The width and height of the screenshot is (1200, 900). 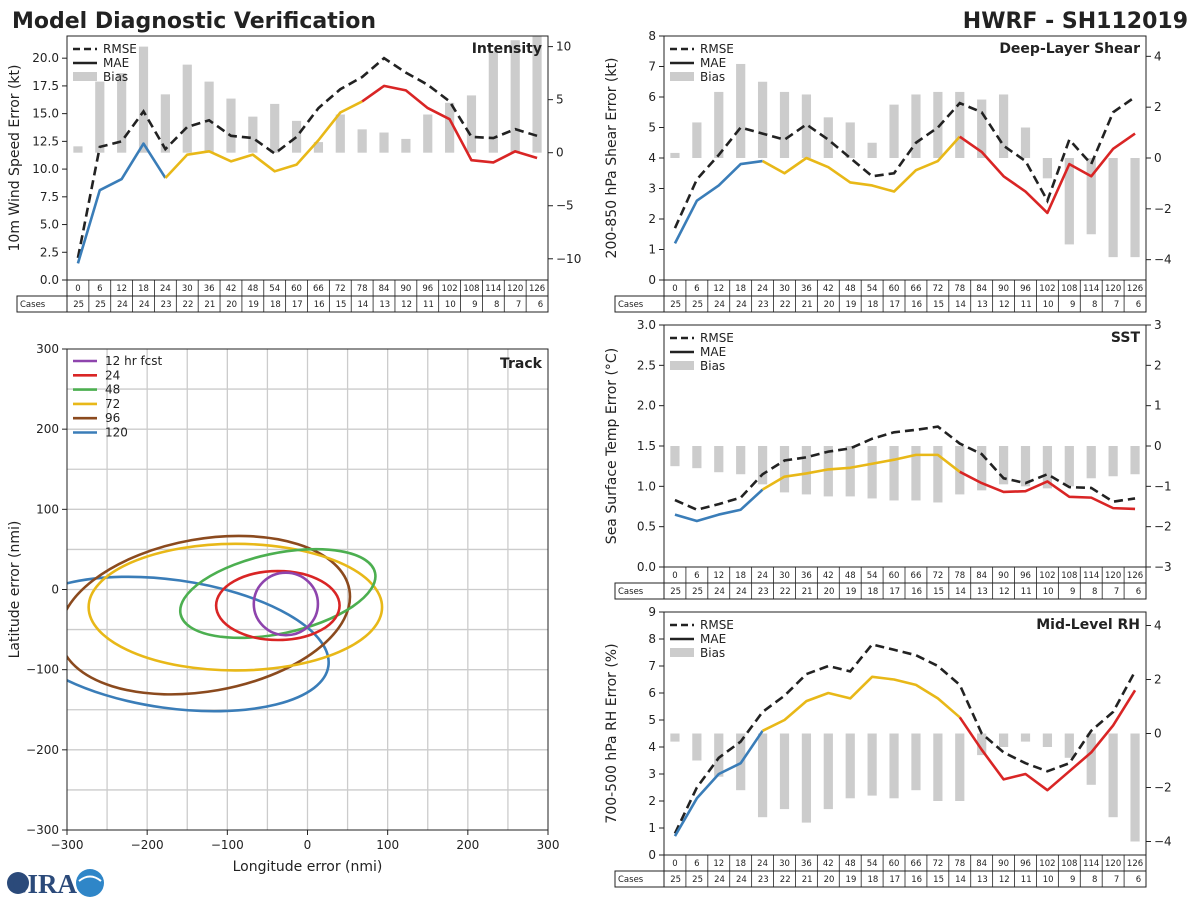 I want to click on shear-hour-cell: 90, so click(x=1003, y=289).